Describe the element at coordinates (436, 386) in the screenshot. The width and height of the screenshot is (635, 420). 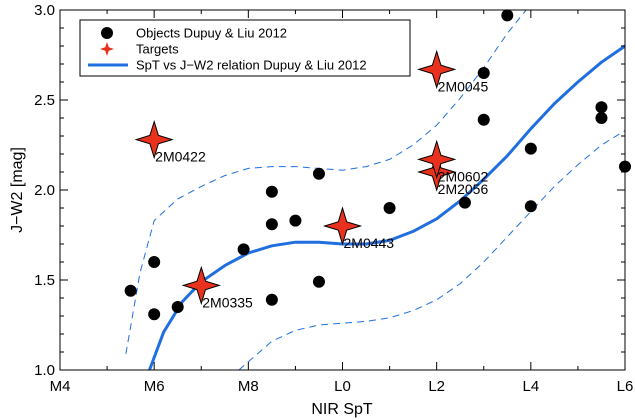
I see `x-tick-label: L2` at that location.